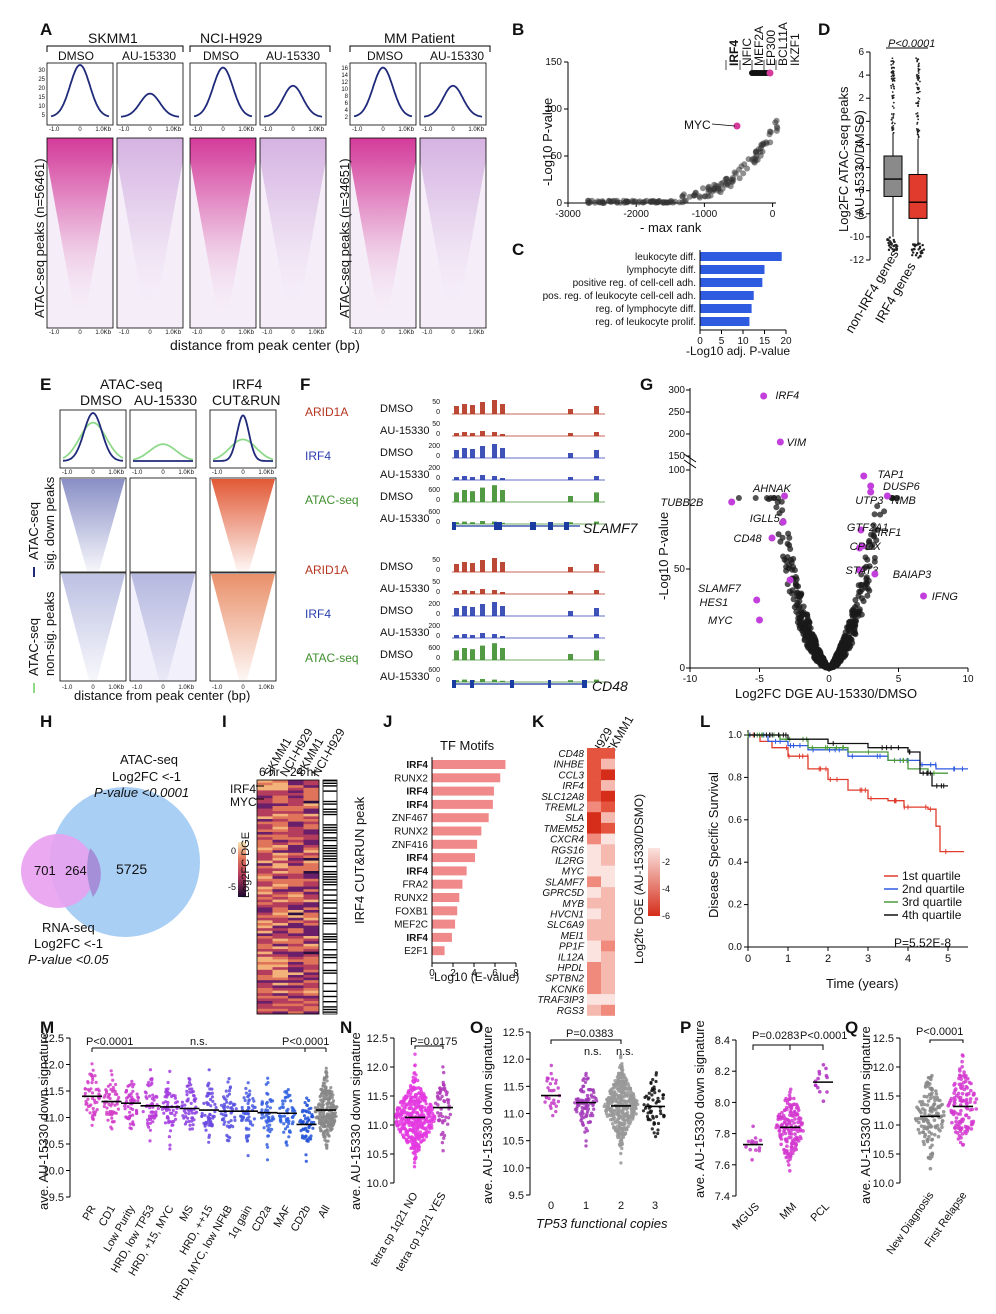  Describe the element at coordinates (586, 1041) in the screenshot. I see `sig-bracket` at that location.